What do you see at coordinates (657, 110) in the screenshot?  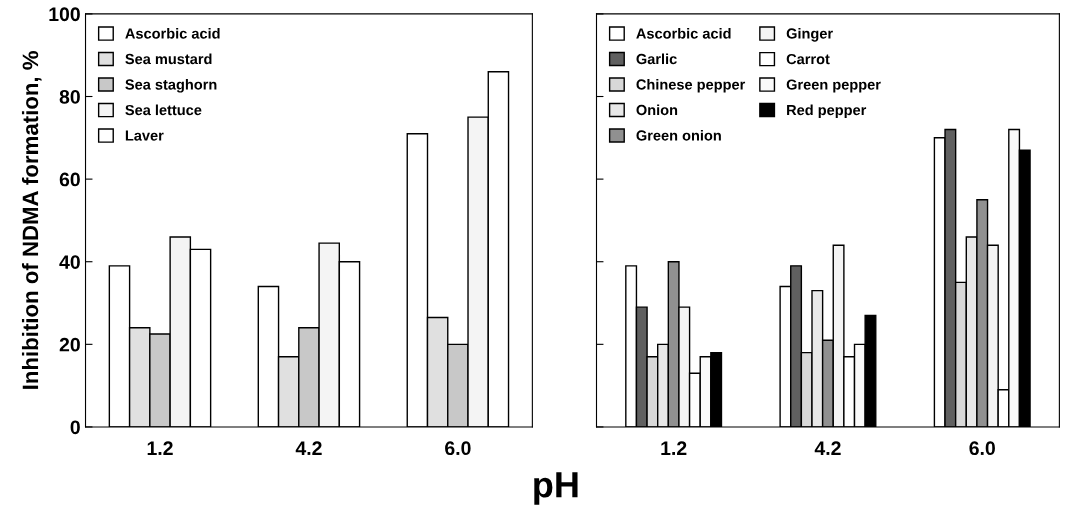 I see `legend-label: Onion` at bounding box center [657, 110].